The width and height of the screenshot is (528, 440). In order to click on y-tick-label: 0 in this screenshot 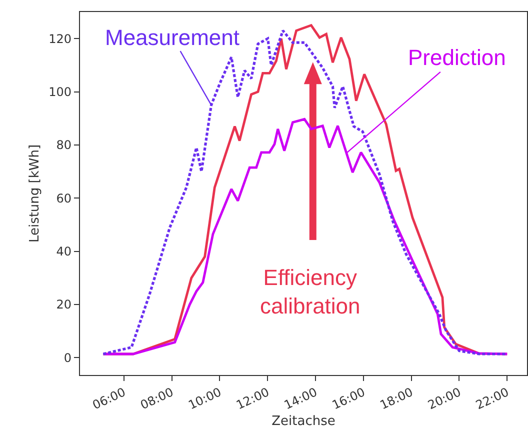, I will do `click(68, 357)`.